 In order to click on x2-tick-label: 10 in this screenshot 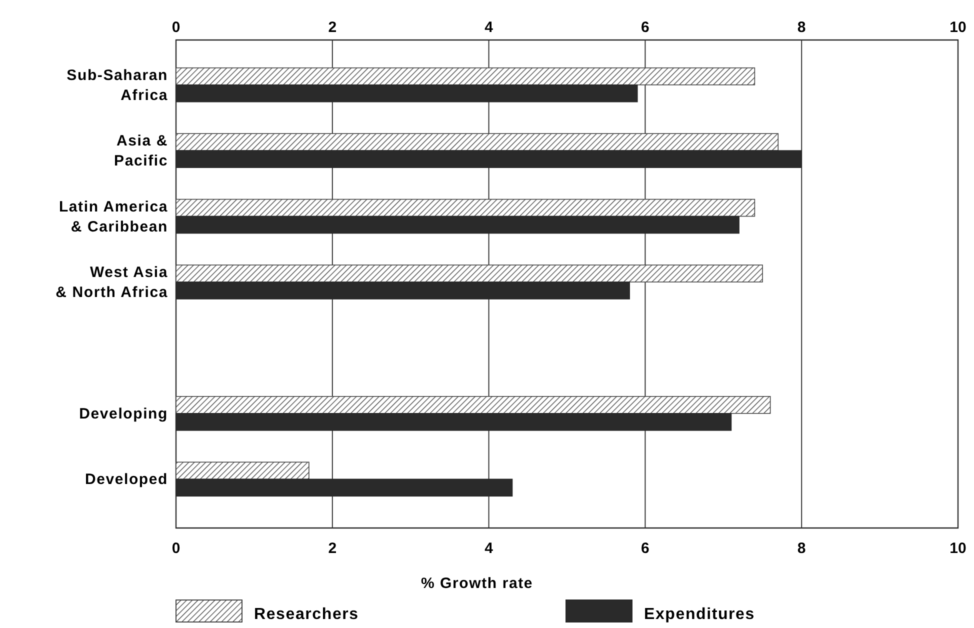, I will do `click(958, 548)`.